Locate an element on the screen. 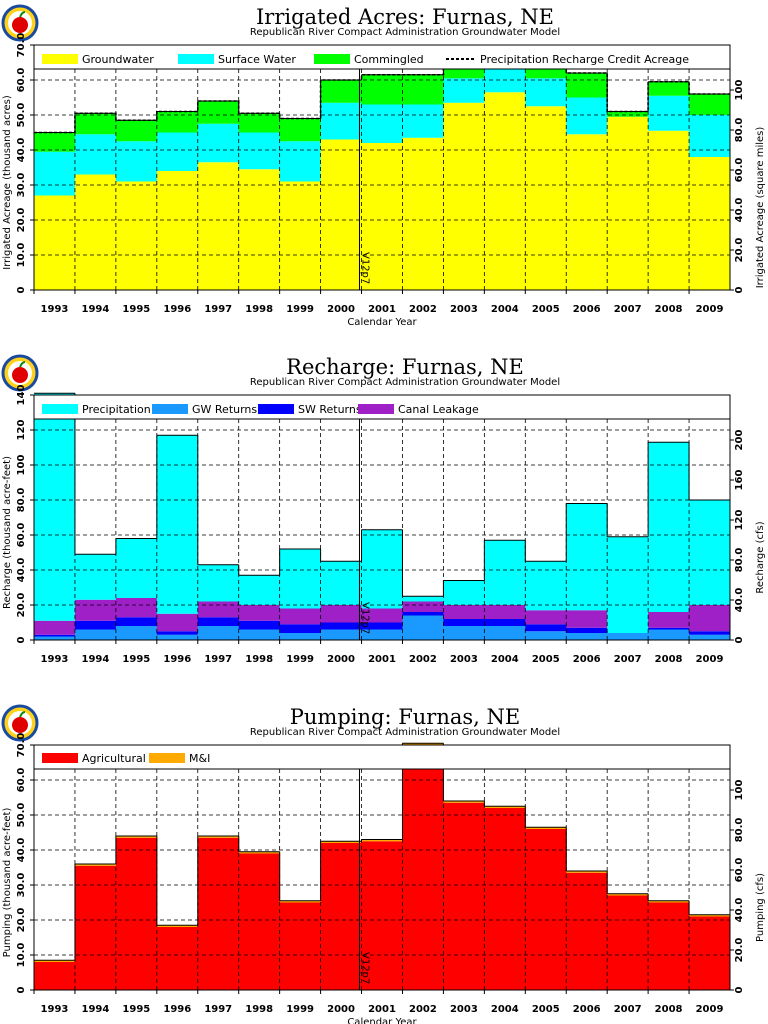  y-tick-label: 60.0 is located at coordinates (21, 80).